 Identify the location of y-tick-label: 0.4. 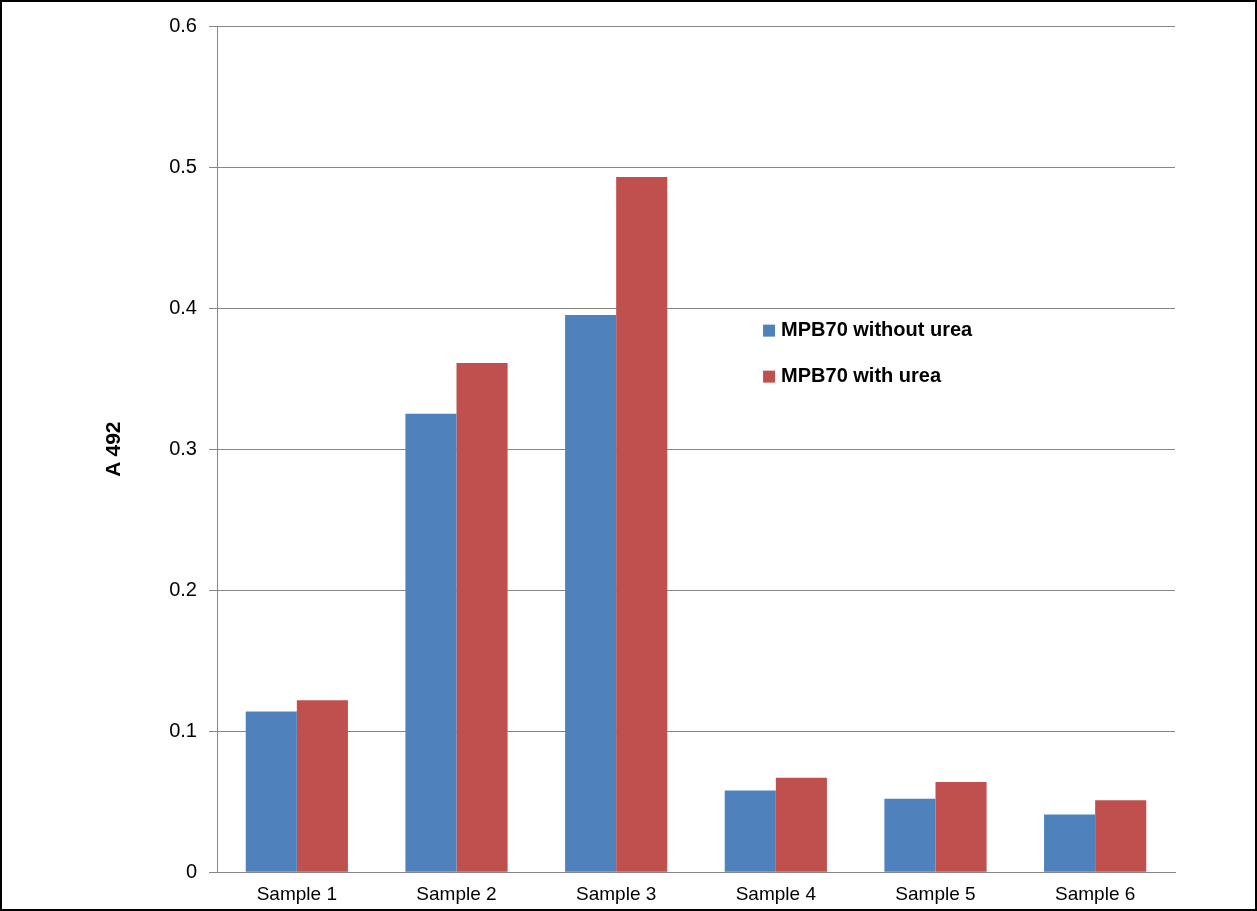
(183, 306).